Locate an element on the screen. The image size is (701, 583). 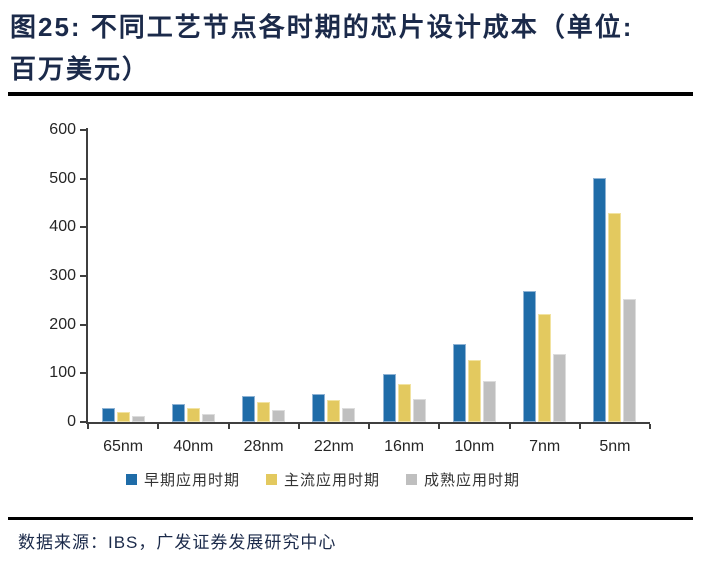
x-axis-label-10nm: 10nm is located at coordinates (474, 446).